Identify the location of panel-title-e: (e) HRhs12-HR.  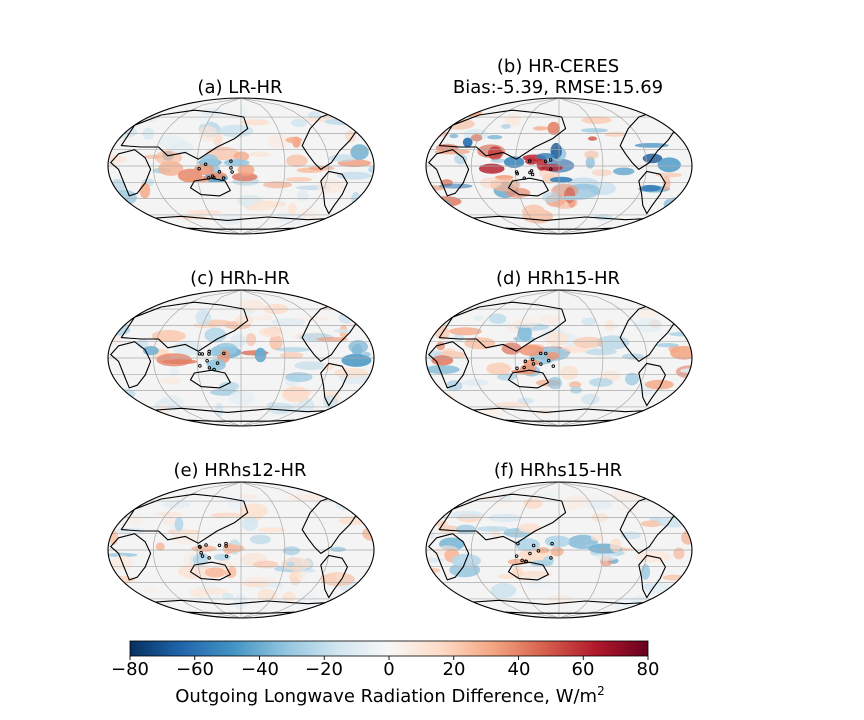
(240, 470).